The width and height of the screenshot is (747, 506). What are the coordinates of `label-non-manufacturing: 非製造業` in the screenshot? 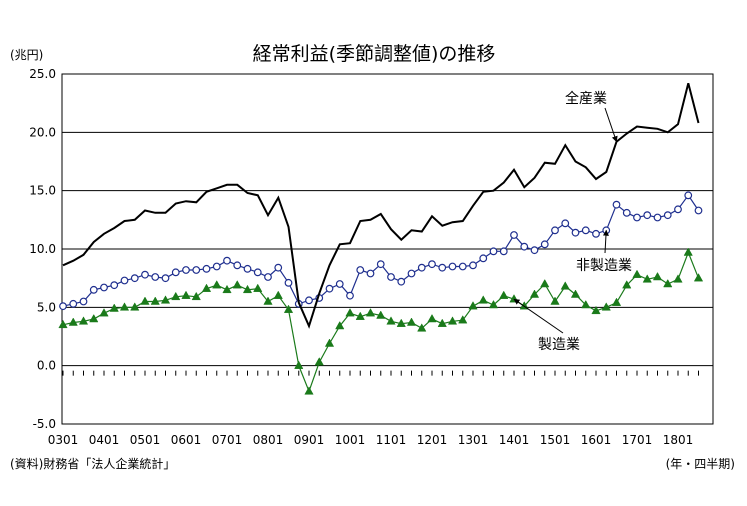 It's located at (604, 266).